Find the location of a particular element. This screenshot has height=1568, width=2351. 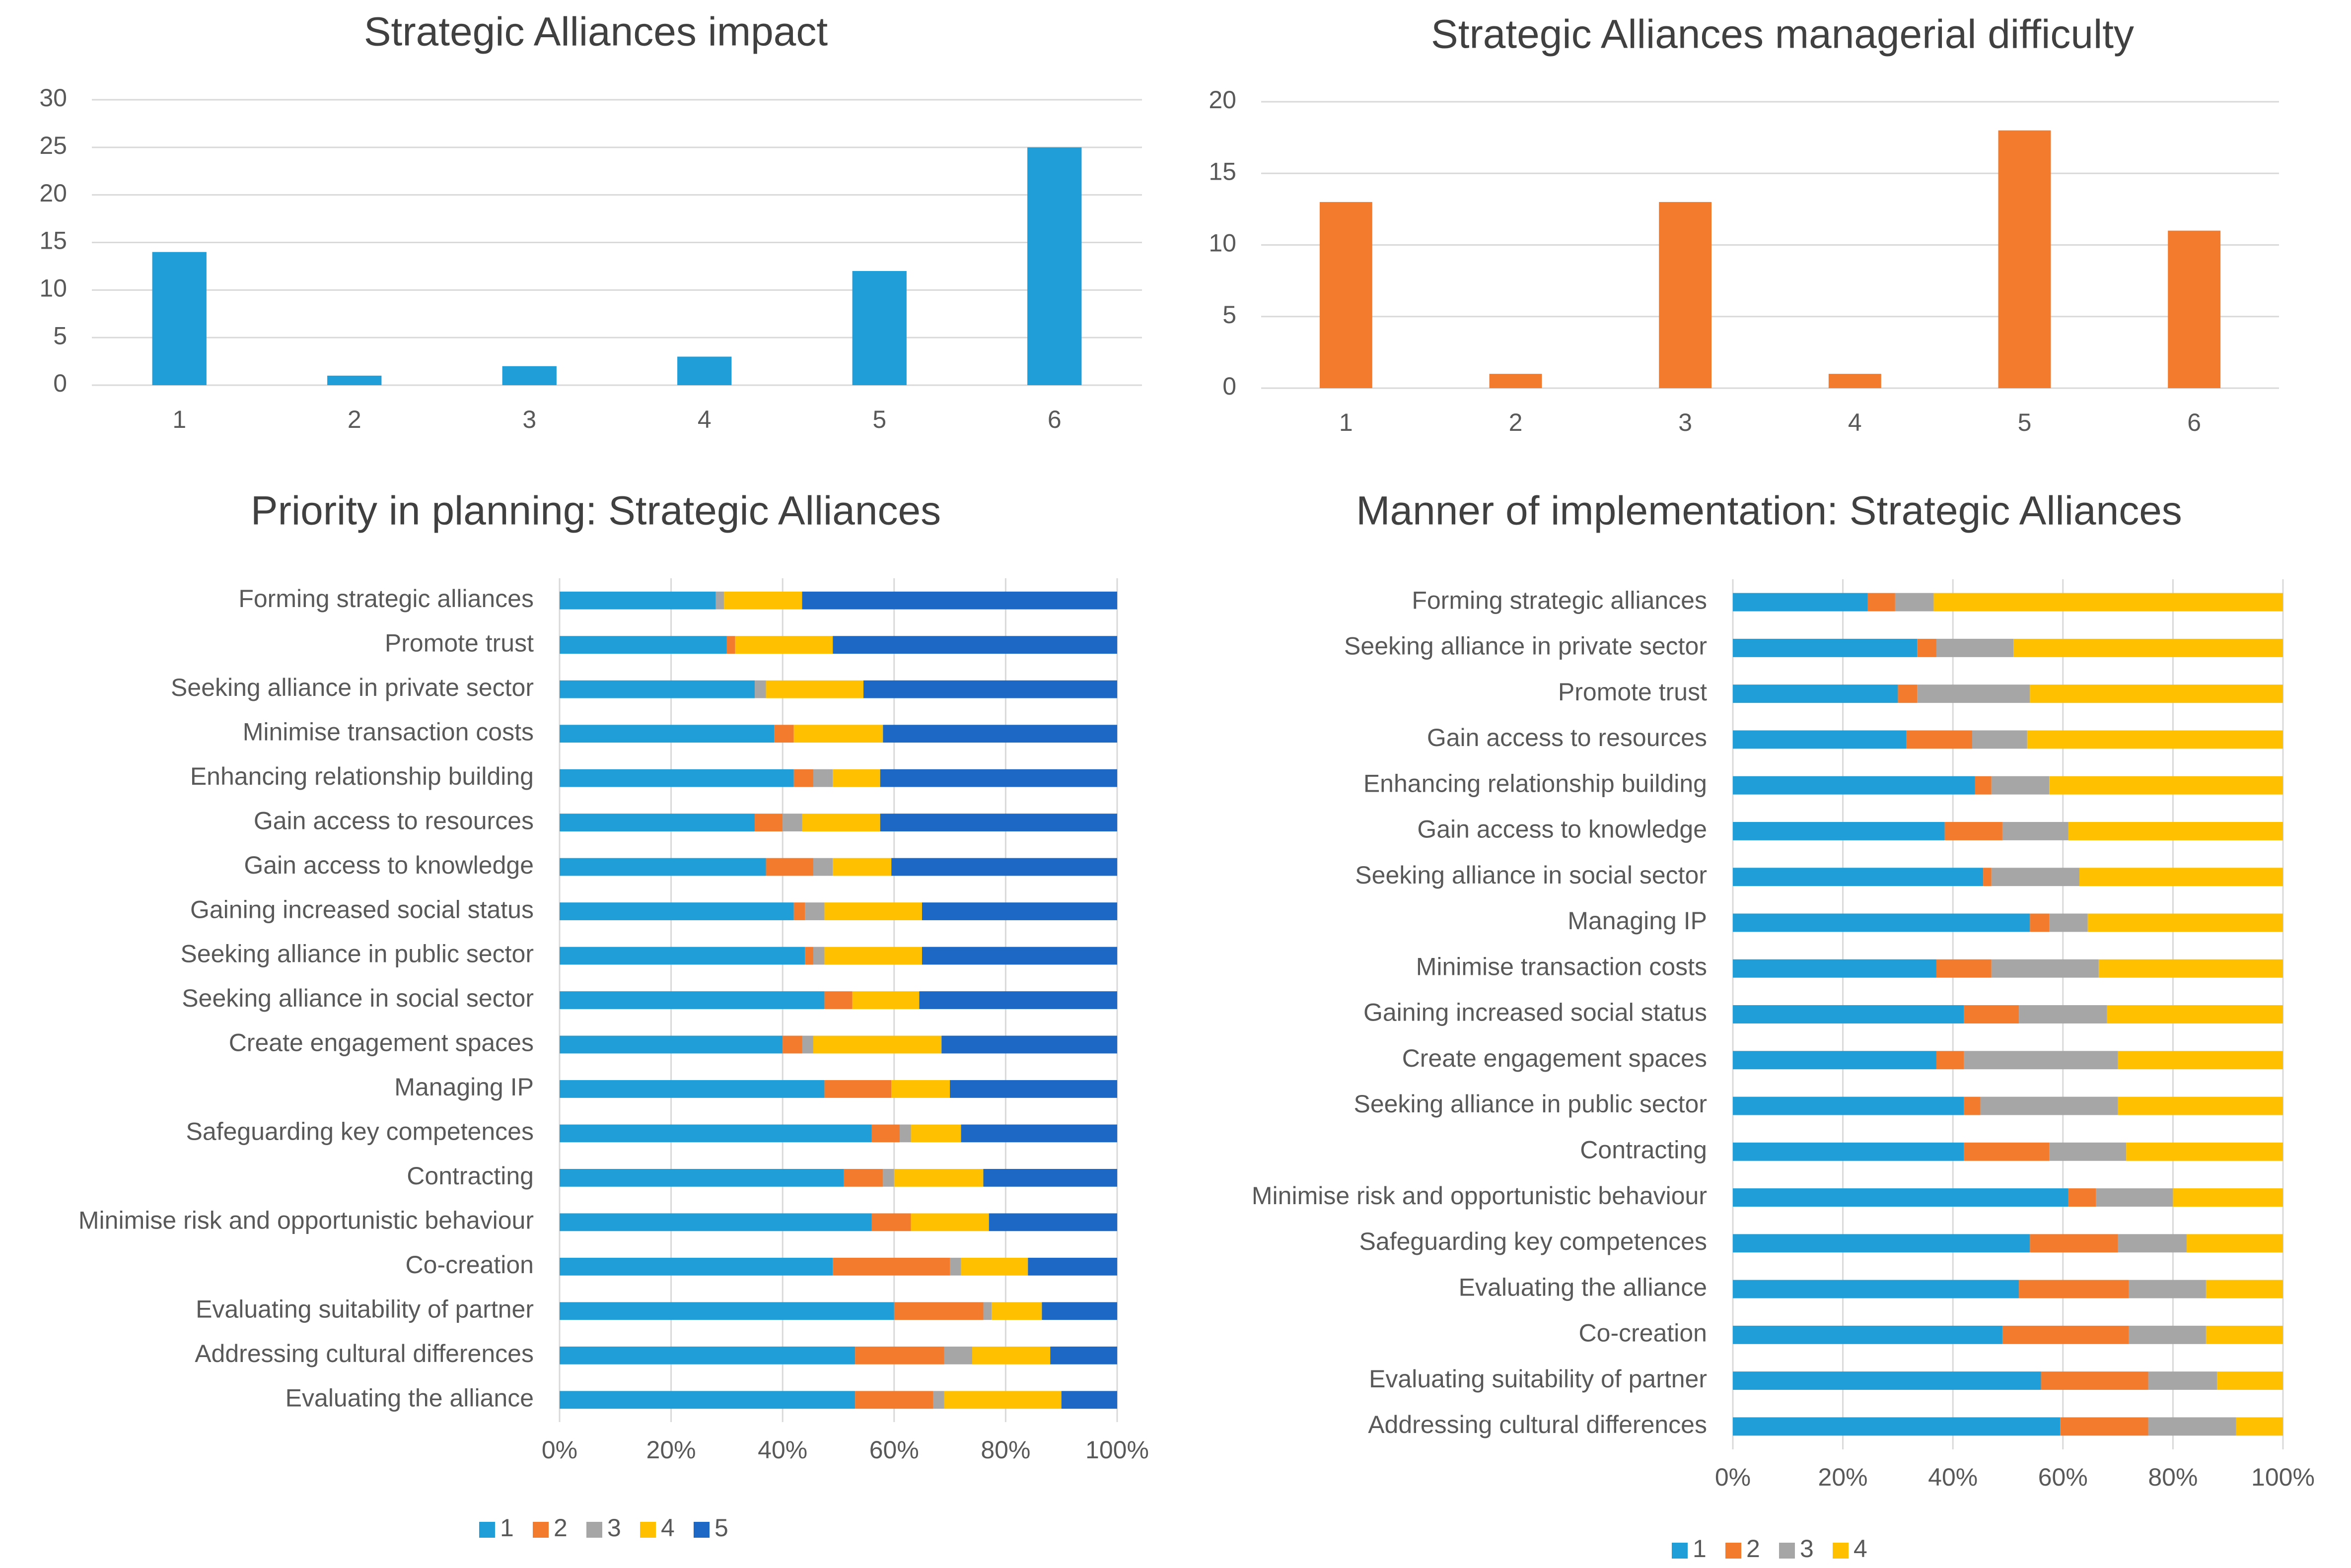

category-label: Create engagement spaces is located at coordinates (381, 1043).